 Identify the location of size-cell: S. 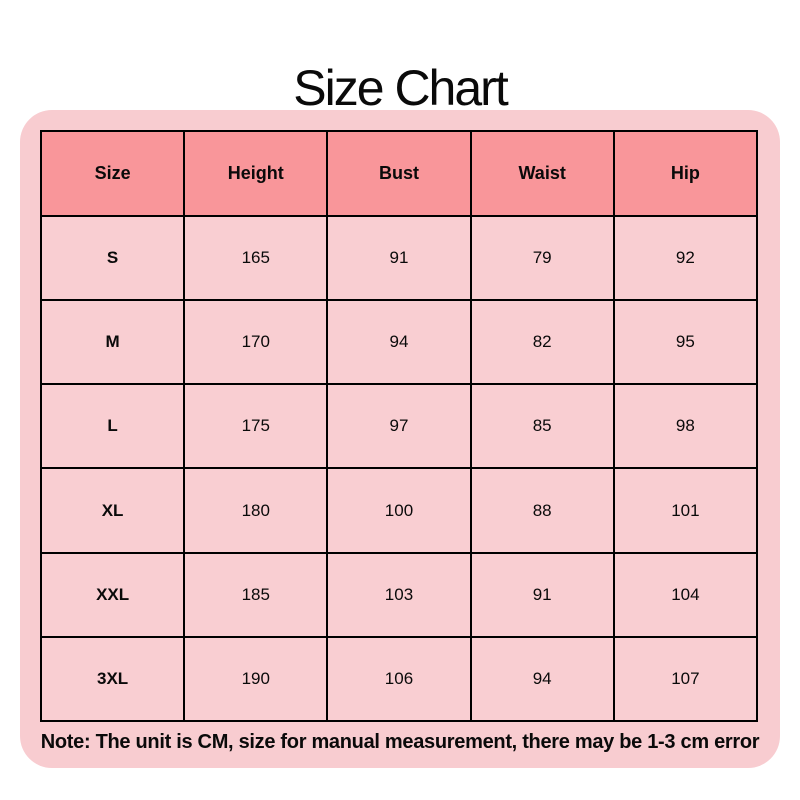
(112, 258).